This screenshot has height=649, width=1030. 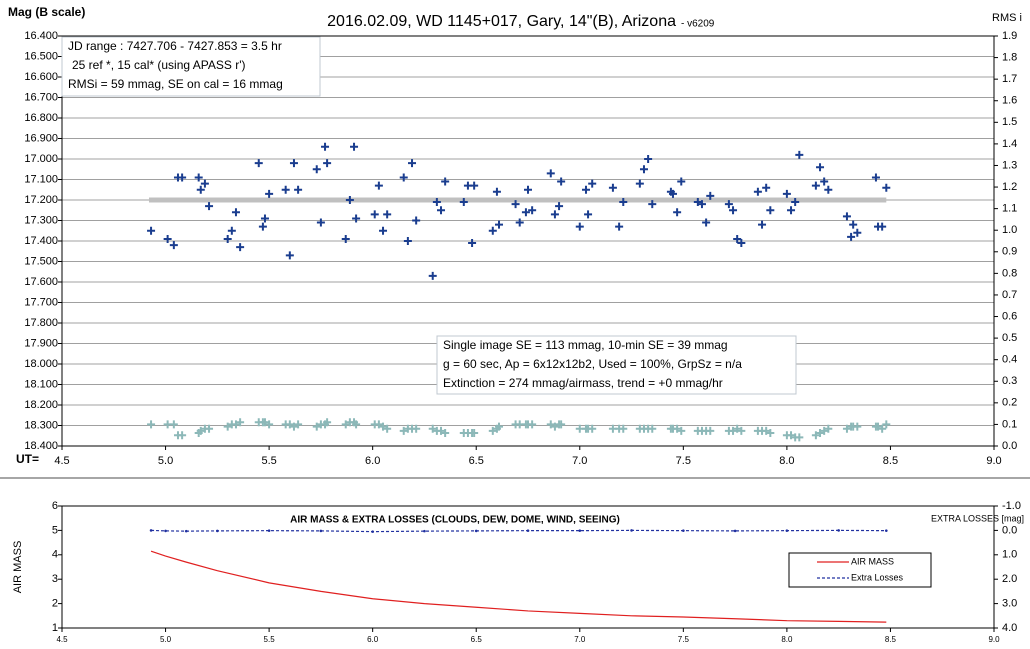 What do you see at coordinates (1009, 57) in the screenshot?
I see `y2-tick-label: 1.8` at bounding box center [1009, 57].